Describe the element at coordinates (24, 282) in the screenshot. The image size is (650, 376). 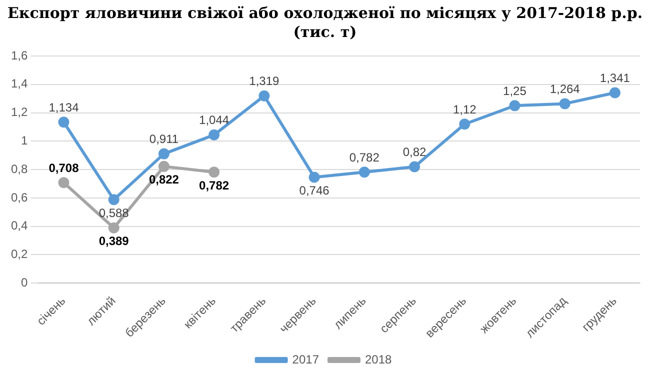
I see `y-tick-label: 0` at that location.